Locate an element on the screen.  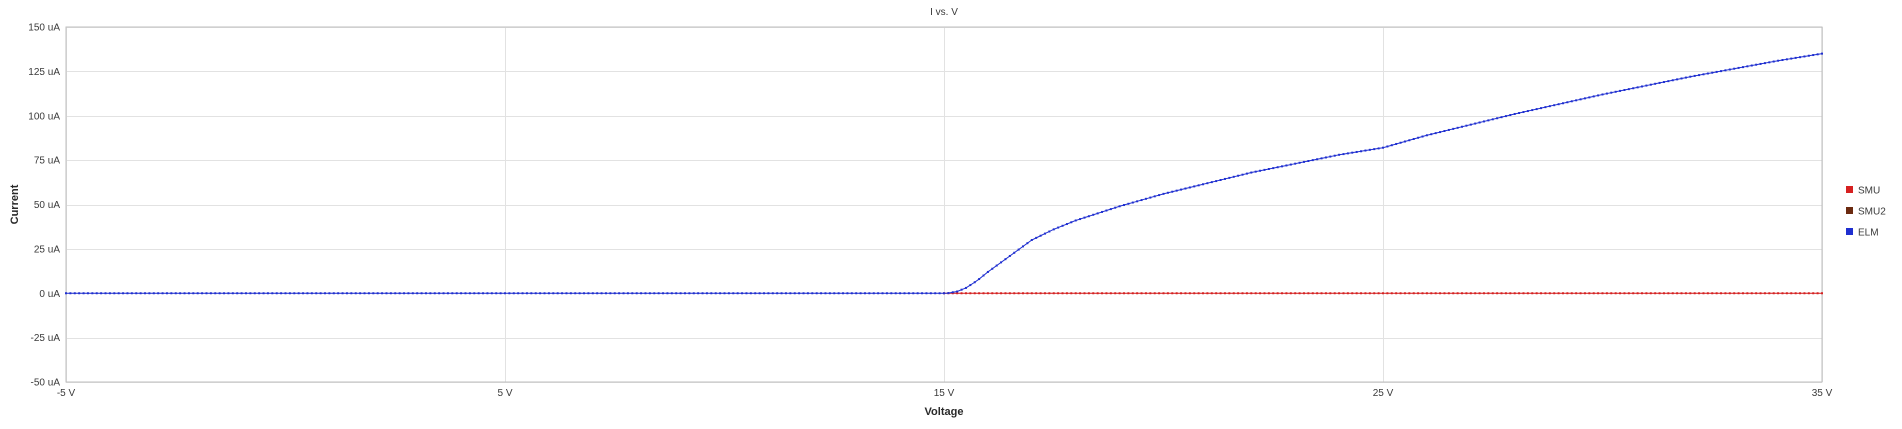
legend-item-smu2: SMU2 is located at coordinates (1866, 212).